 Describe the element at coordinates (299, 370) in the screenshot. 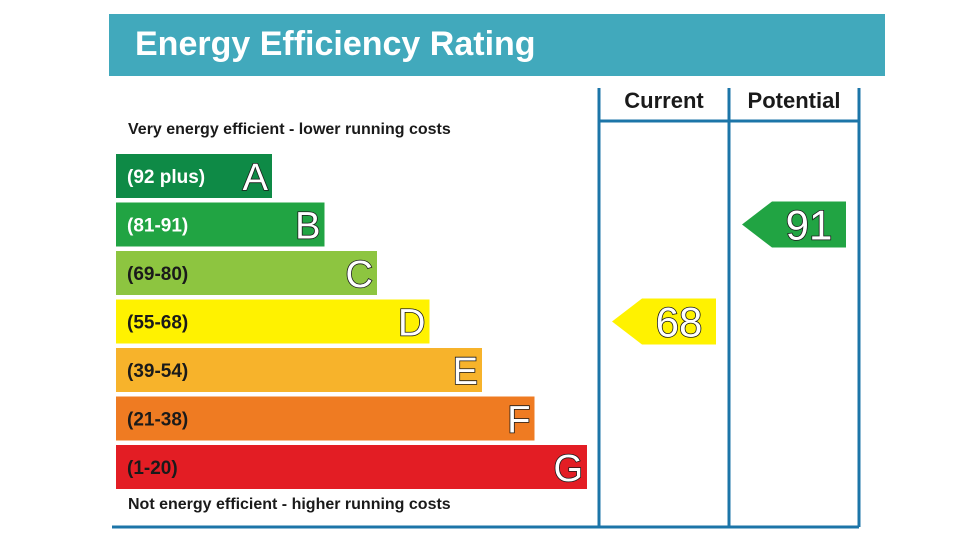

I see `band-e-bar` at that location.